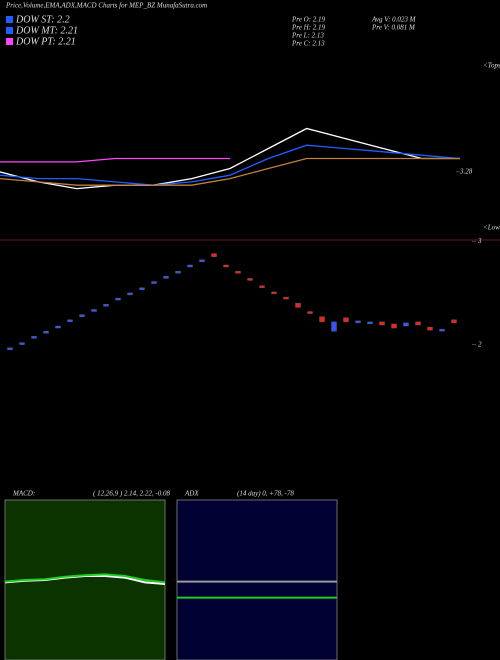 The width and height of the screenshot is (500, 660). Describe the element at coordinates (491, 228) in the screenshot. I see `annotation: <Lows` at that location.